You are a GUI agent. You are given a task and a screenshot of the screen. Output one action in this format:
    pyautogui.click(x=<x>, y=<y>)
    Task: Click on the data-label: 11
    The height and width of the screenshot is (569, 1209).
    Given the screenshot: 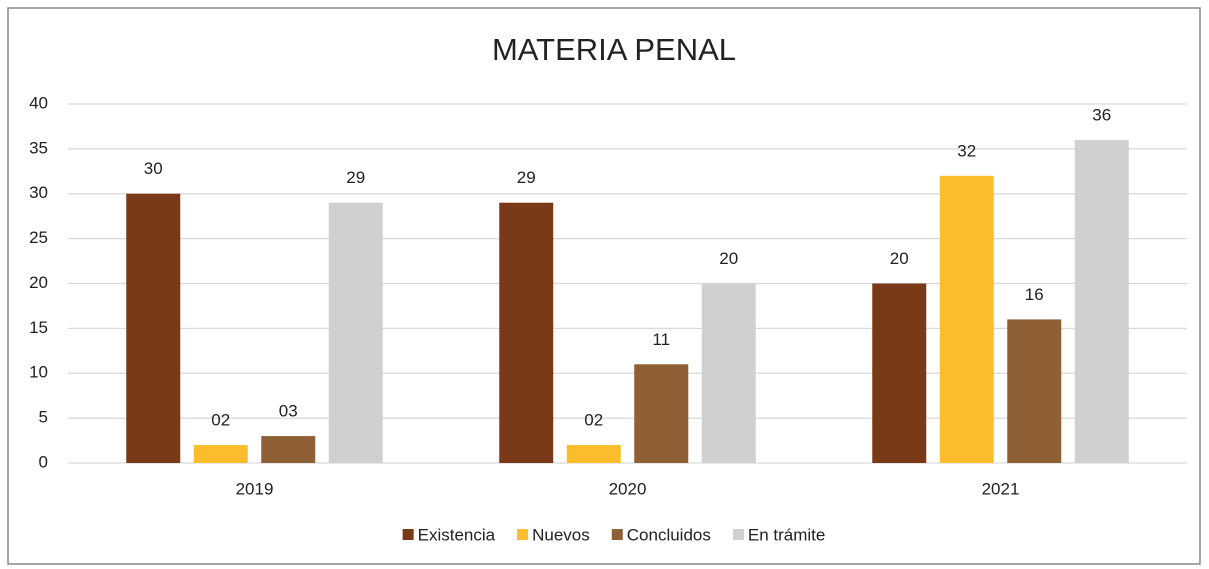 What is the action you would take?
    pyautogui.click(x=661, y=339)
    